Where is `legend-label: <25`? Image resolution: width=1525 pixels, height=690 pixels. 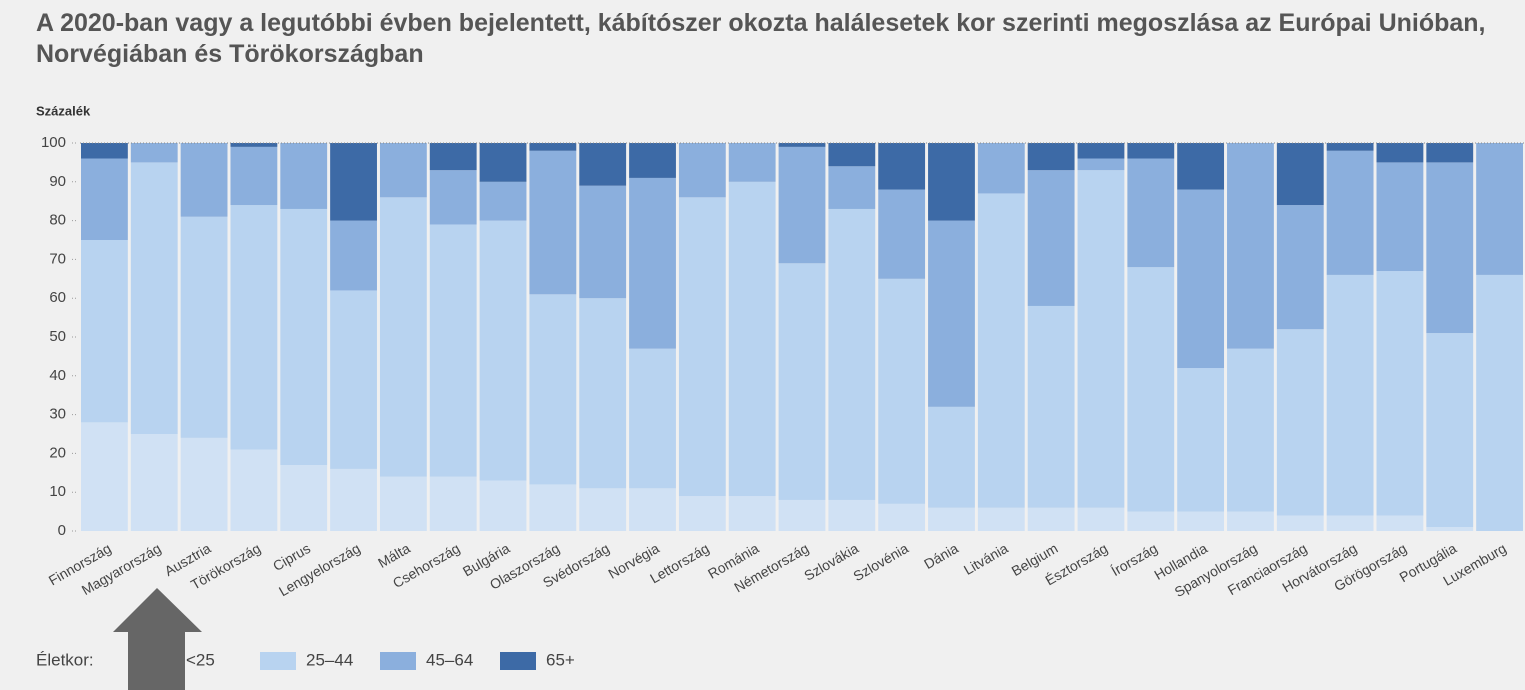 legend-label: <25 is located at coordinates (200, 659).